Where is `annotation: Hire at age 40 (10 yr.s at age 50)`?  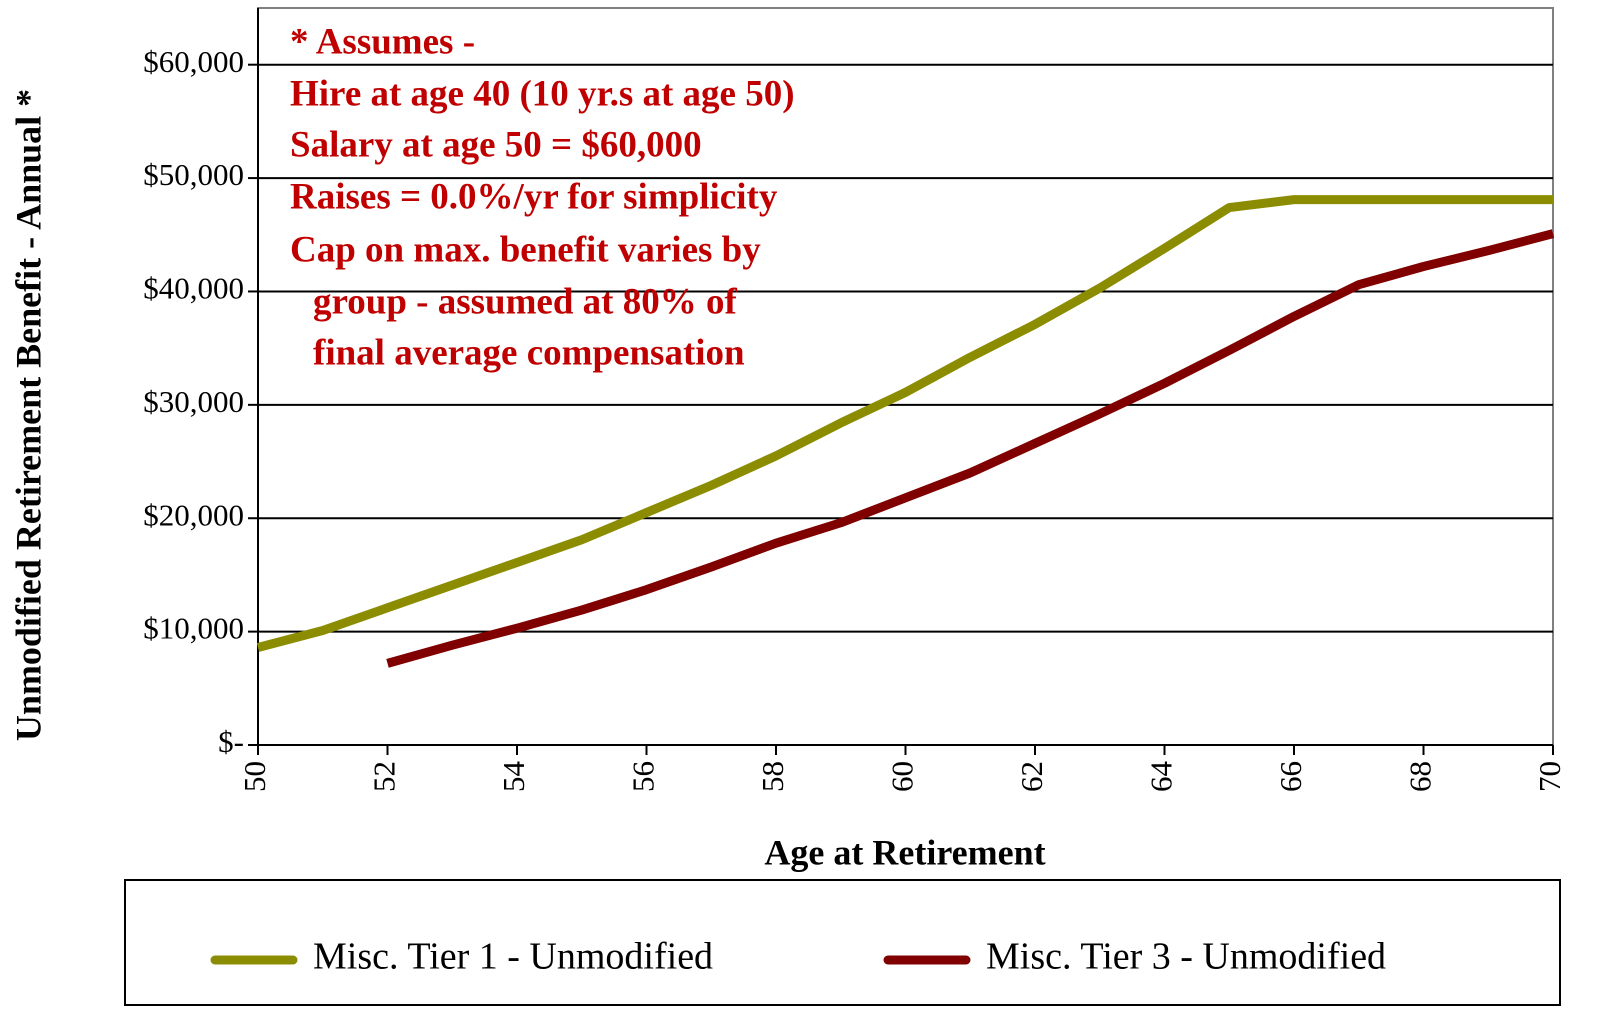 annotation: Hire at age 40 (10 yr.s at age 50) is located at coordinates (542, 93).